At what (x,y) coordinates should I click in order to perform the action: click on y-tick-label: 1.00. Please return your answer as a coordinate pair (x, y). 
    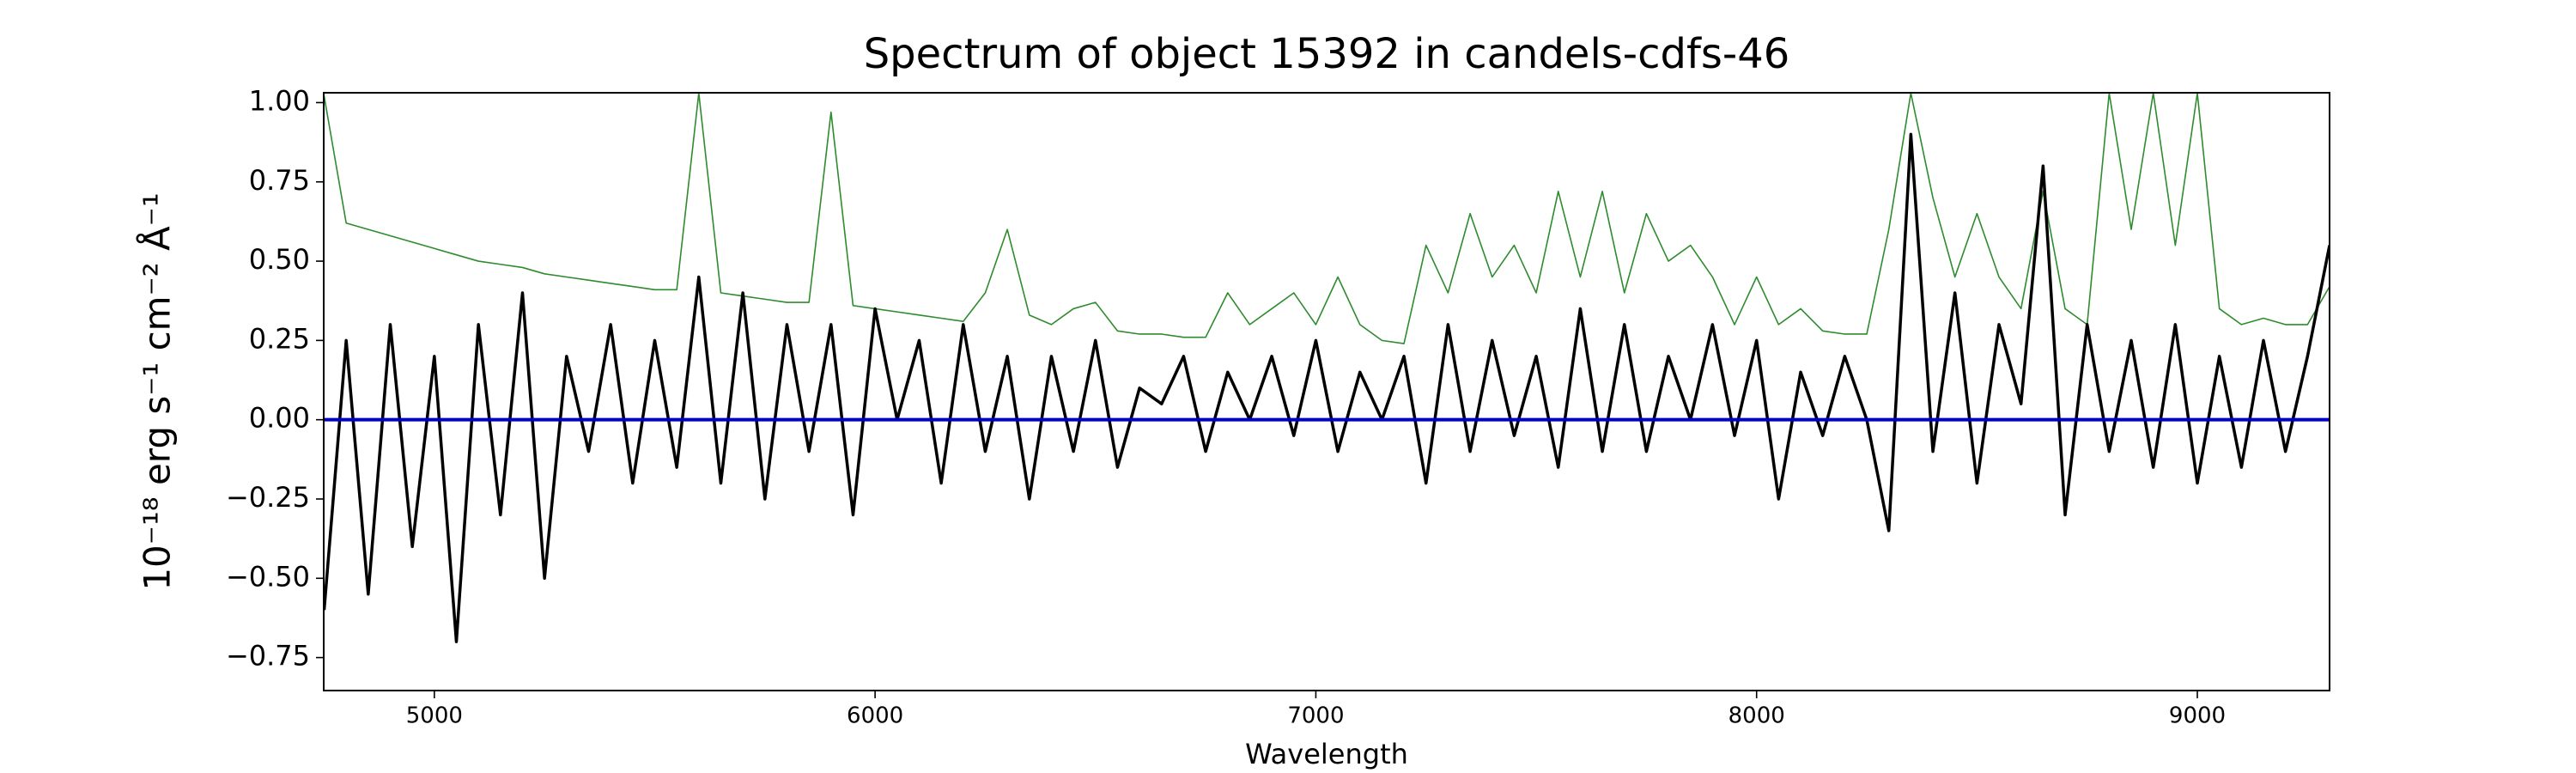
    Looking at the image, I should click on (280, 100).